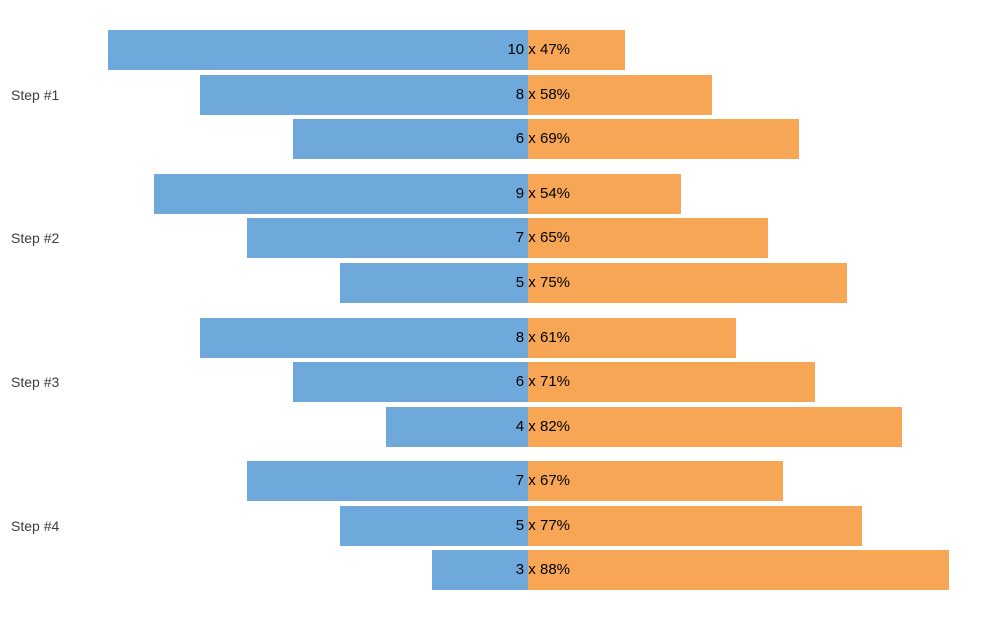 The image size is (1000, 618). I want to click on group-label: Step #4, so click(35, 525).